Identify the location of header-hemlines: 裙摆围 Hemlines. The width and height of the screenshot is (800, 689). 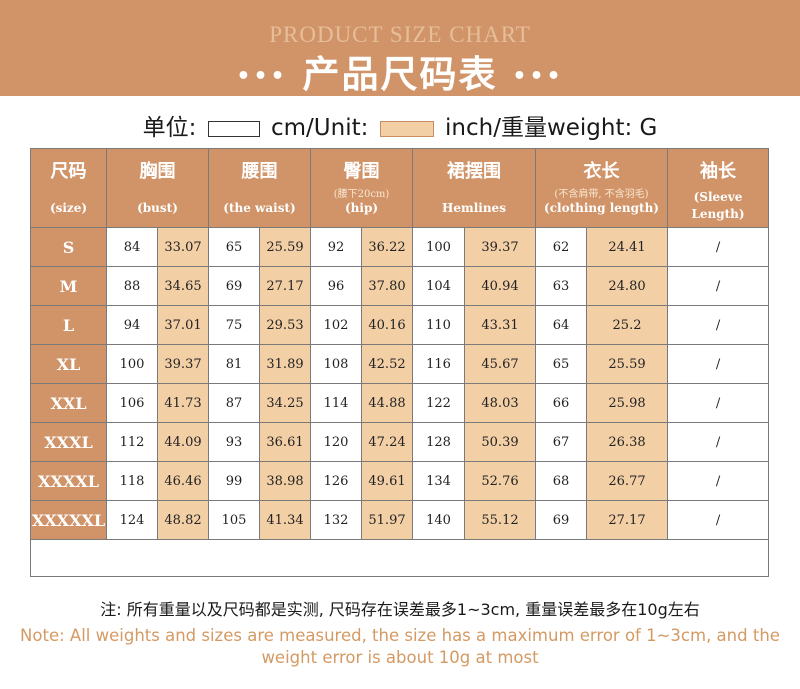
(474, 188).